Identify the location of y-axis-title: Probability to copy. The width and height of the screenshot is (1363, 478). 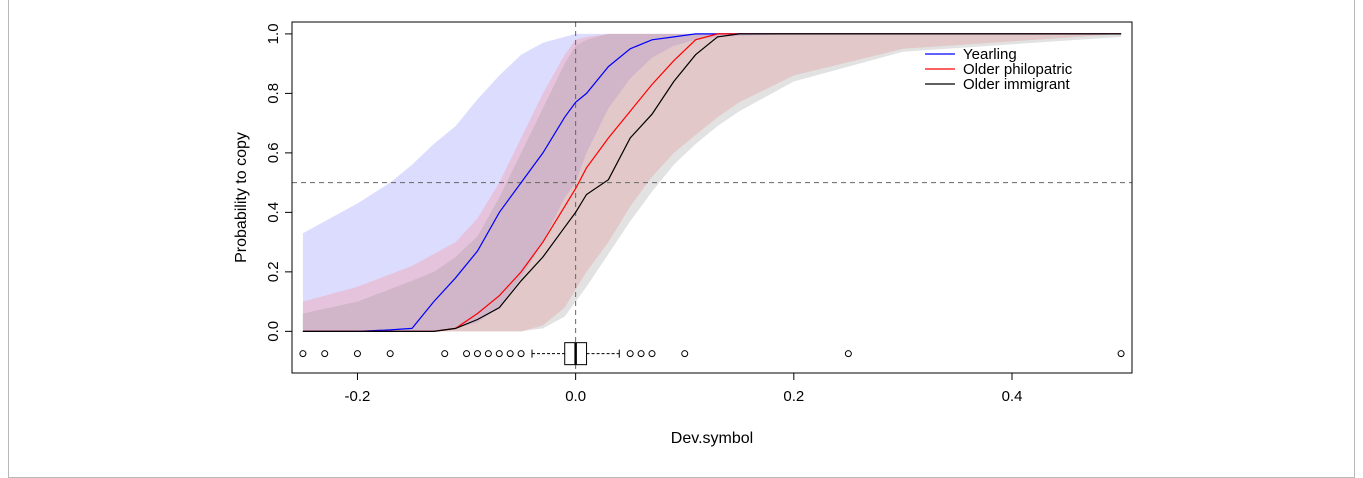
(241, 197).